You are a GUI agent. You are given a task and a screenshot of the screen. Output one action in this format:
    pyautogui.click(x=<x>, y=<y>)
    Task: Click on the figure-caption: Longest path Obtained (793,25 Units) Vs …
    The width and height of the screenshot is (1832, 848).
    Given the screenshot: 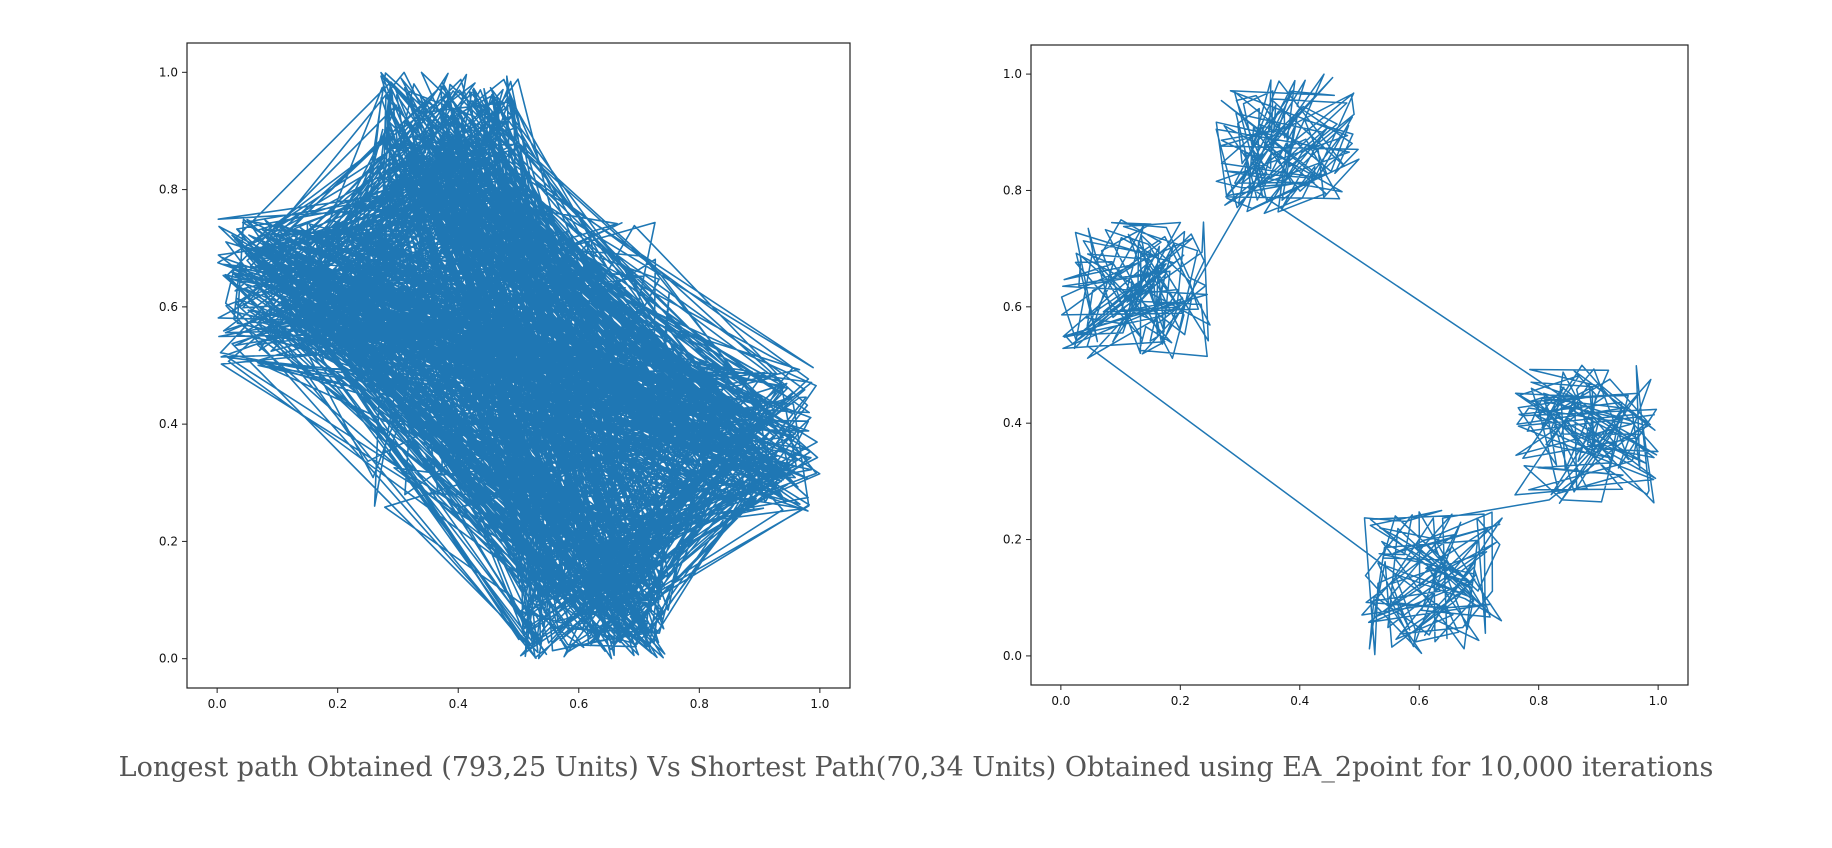 What is the action you would take?
    pyautogui.click(x=916, y=767)
    